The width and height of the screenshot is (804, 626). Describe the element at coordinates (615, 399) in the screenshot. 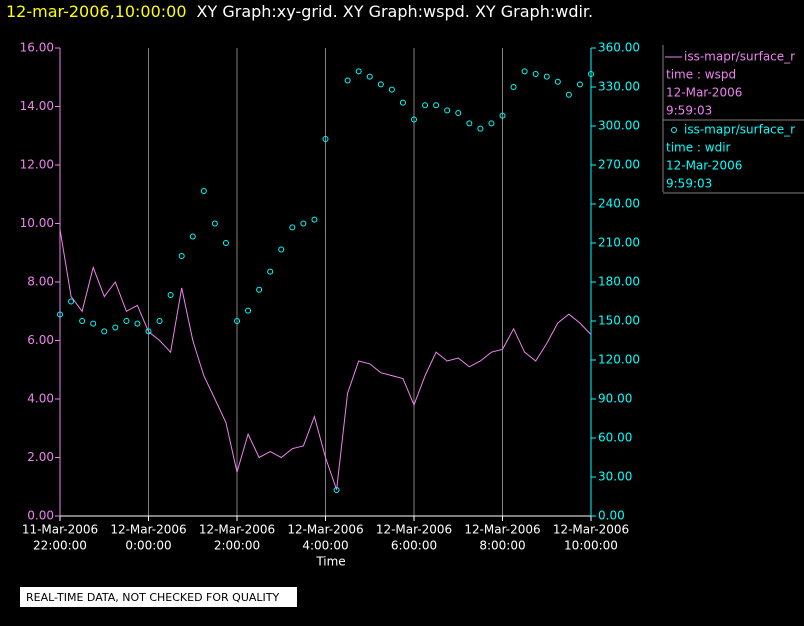

I see `y2-tick-label: 90.00` at that location.